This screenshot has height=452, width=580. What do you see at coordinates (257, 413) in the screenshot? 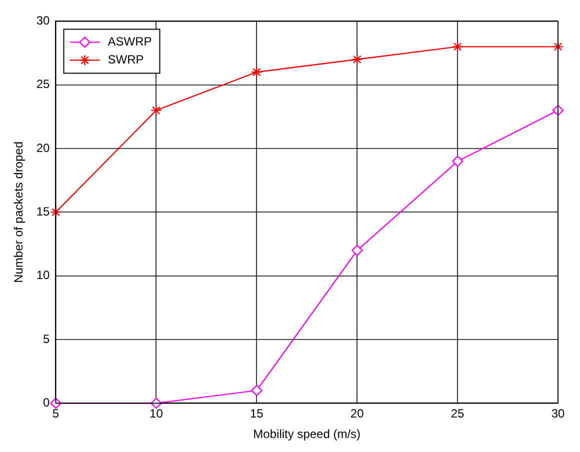
I see `x-tick-label: 15` at bounding box center [257, 413].